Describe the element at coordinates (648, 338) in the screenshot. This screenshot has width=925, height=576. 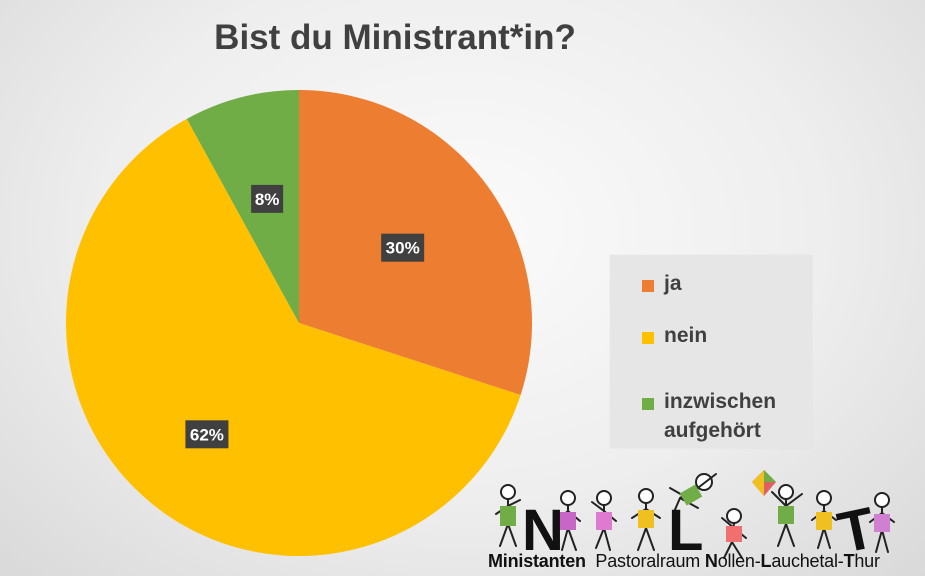
I see `legend-swatch-nein` at that location.